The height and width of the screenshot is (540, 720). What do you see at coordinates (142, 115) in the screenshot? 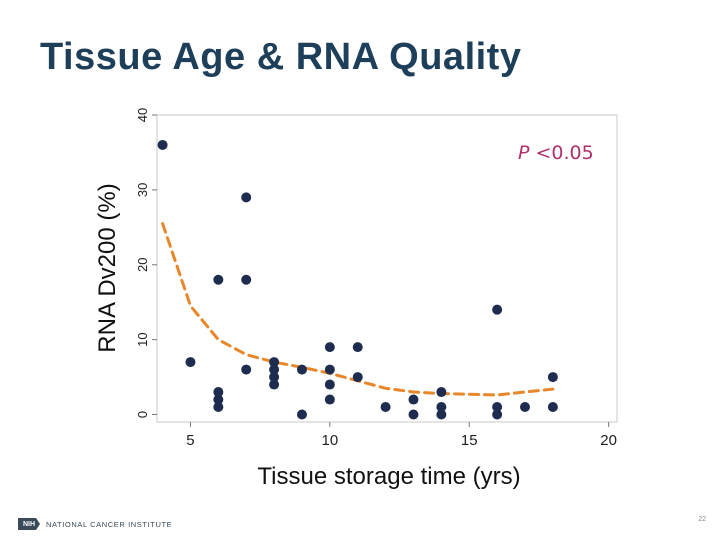
I see `y-tick-label: 40` at bounding box center [142, 115].